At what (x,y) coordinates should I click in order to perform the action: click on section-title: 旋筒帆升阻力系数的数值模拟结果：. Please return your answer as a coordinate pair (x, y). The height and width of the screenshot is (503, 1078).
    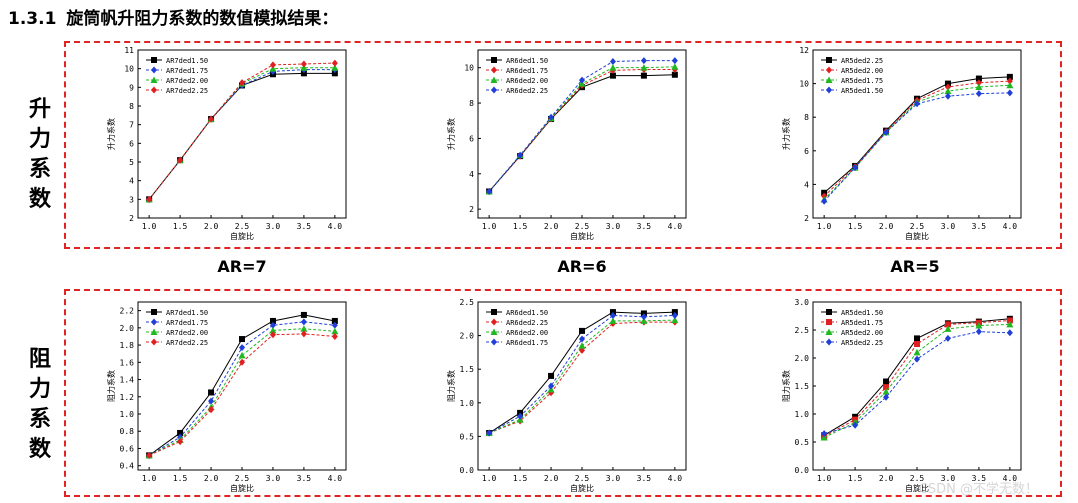
    Looking at the image, I should click on (202, 19).